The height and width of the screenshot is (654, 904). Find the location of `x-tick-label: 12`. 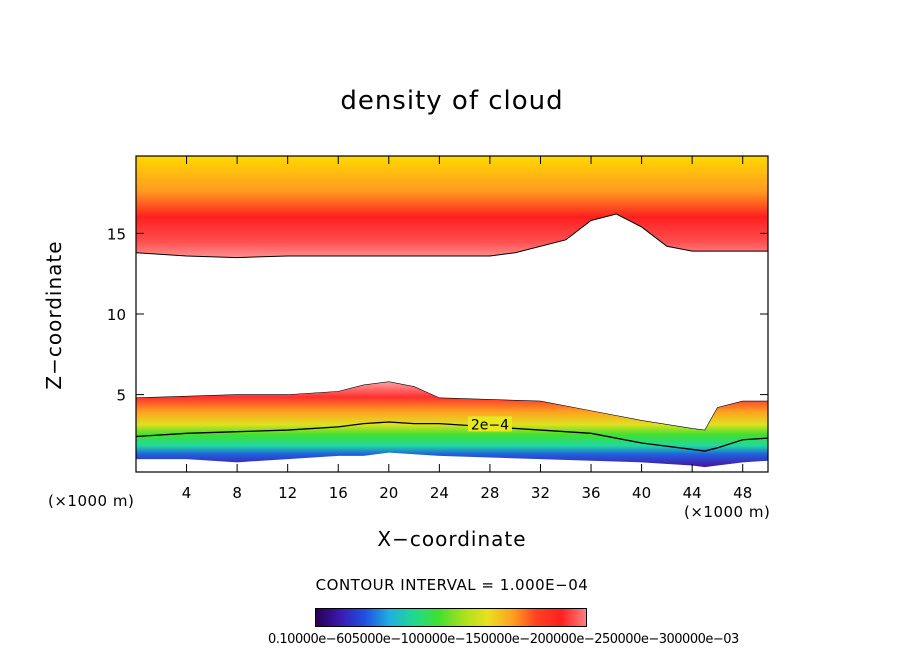

x-tick-label: 12 is located at coordinates (287, 493).